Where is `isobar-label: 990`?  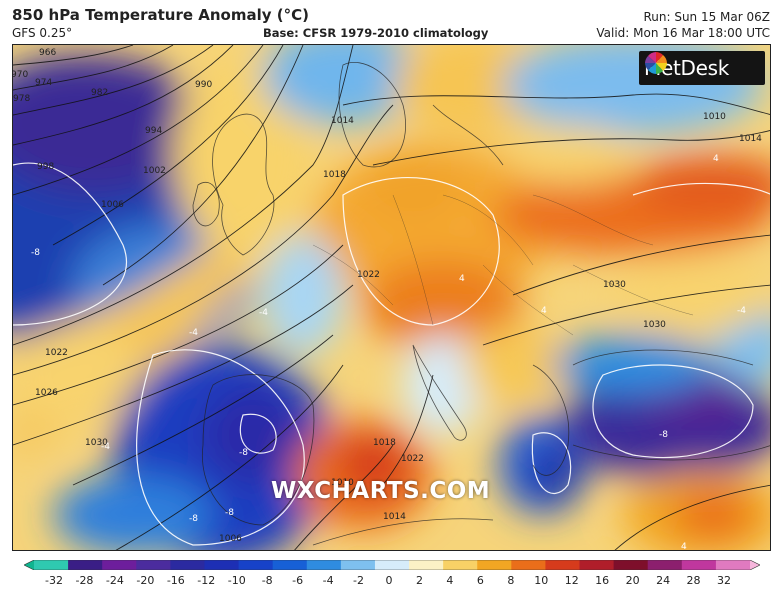
isobar-label: 990 is located at coordinates (203, 85).